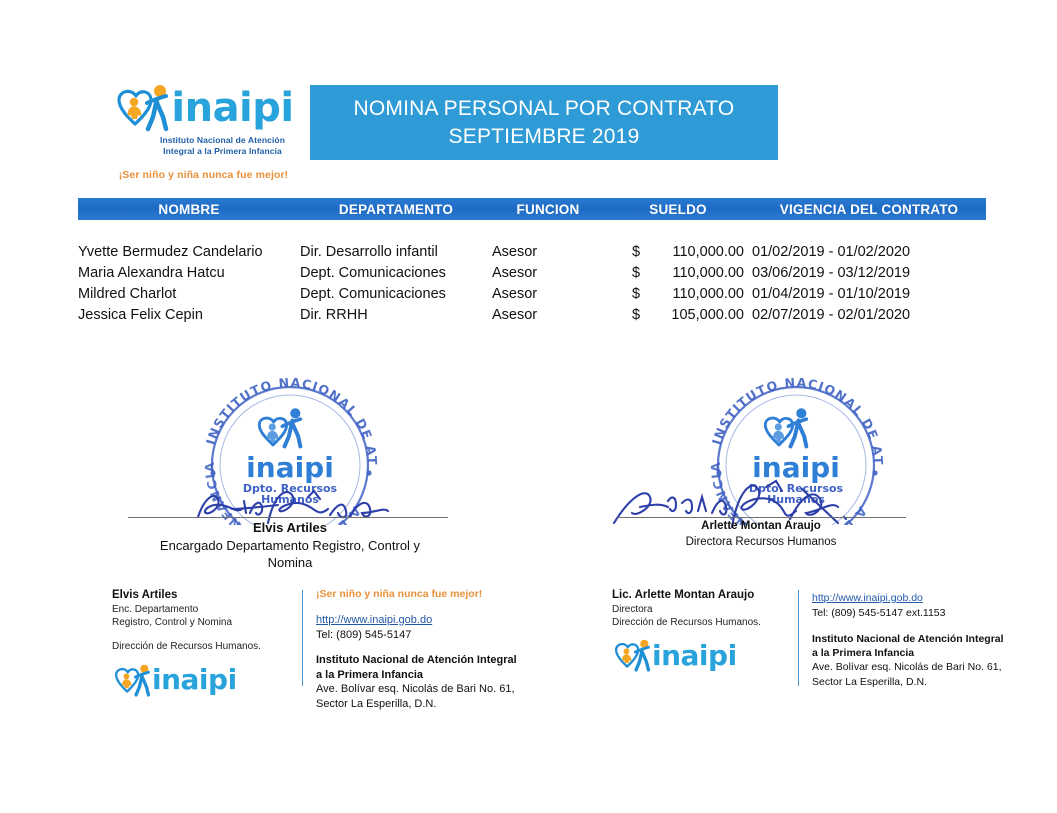 This screenshot has height=813, width=1057. Describe the element at coordinates (831, 251) in the screenshot. I see `cell-vigencia: 01/02/2019 - 01/02/2020` at that location.